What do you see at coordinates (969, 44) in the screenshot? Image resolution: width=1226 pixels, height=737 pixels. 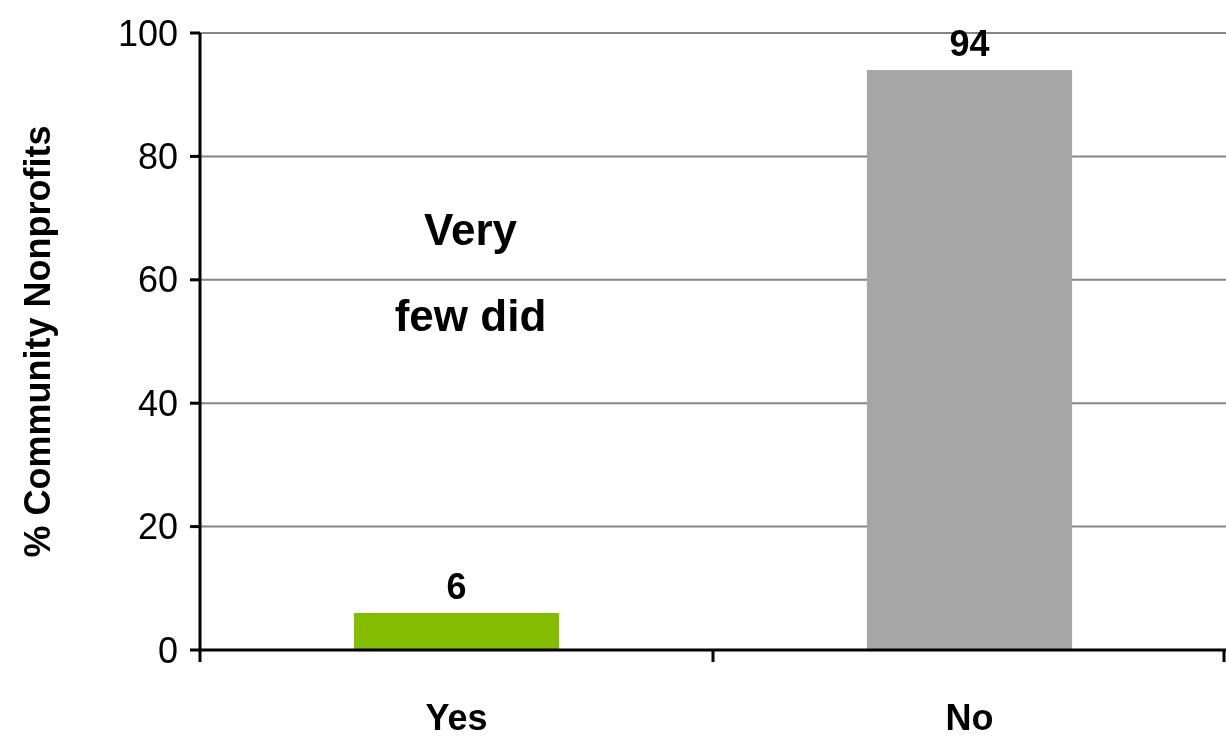 I see `data-label: 94` at bounding box center [969, 44].